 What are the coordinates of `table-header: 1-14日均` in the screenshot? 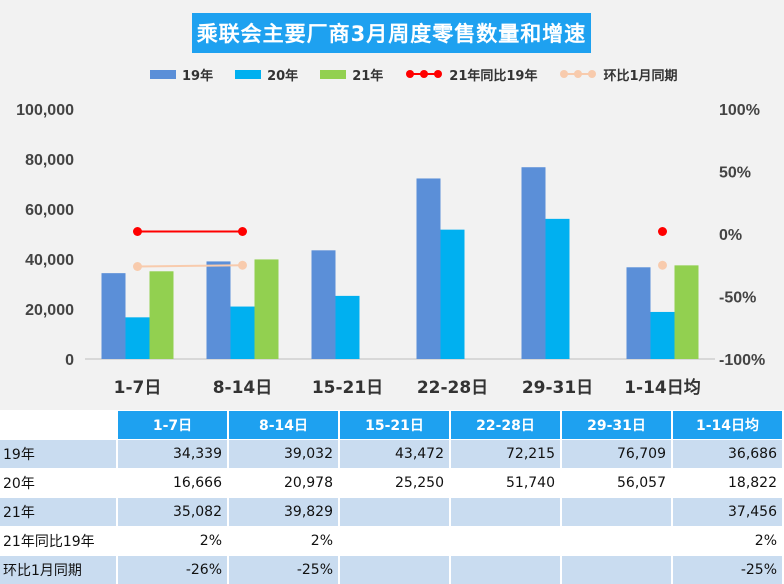 It's located at (728, 425).